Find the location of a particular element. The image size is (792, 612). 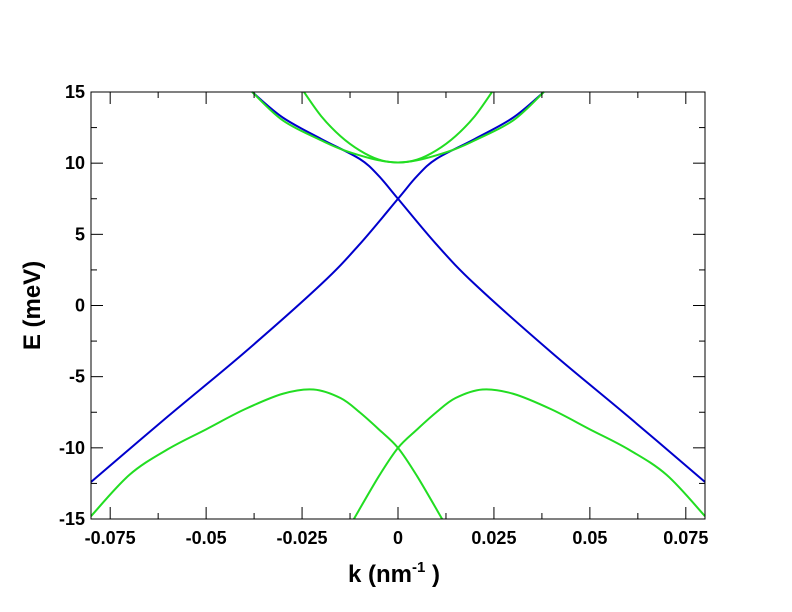

y-tick-label: 0 is located at coordinates (80, 306).